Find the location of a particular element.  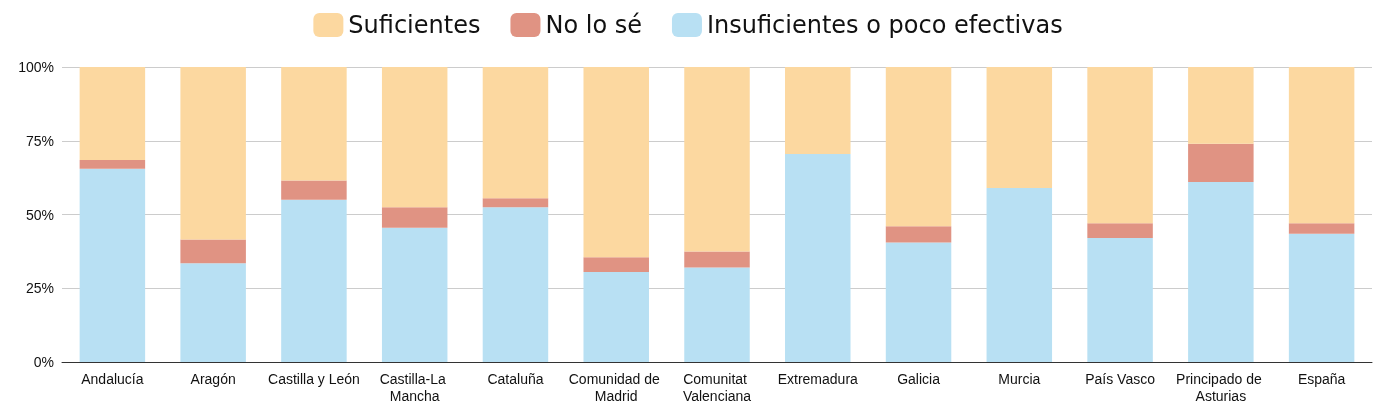

x-tick-label: Principado de Asturias is located at coordinates (1221, 387).